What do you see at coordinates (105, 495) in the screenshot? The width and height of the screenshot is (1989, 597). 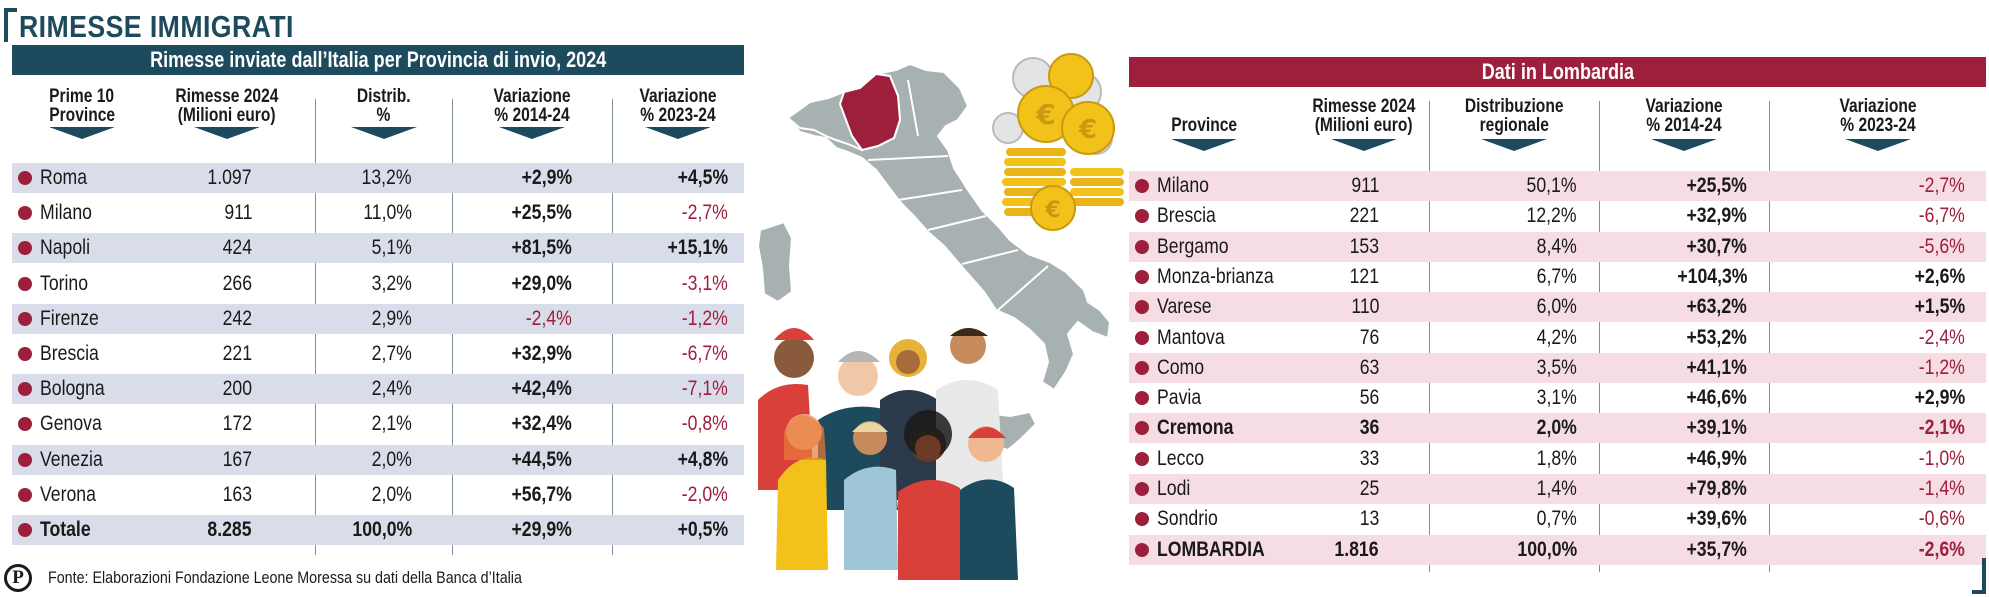 I see `cell-name: Verona` at bounding box center [105, 495].